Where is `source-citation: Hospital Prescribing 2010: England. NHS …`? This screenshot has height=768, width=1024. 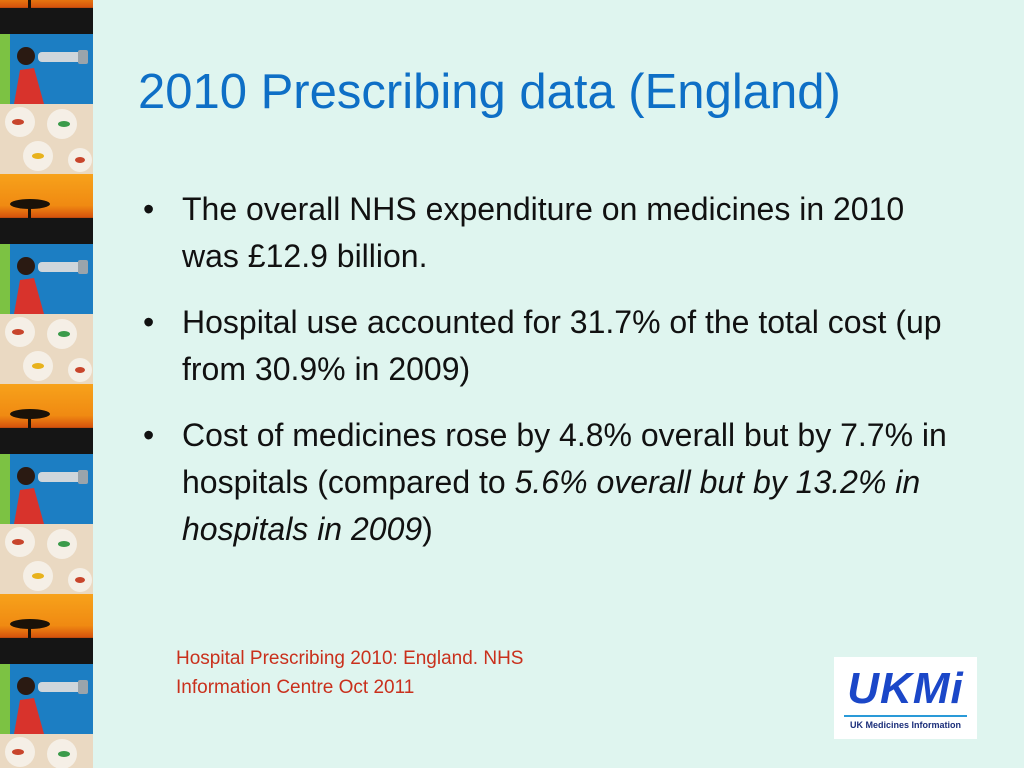 source-citation: Hospital Prescribing 2010: England. NHS … is located at coordinates (349, 673).